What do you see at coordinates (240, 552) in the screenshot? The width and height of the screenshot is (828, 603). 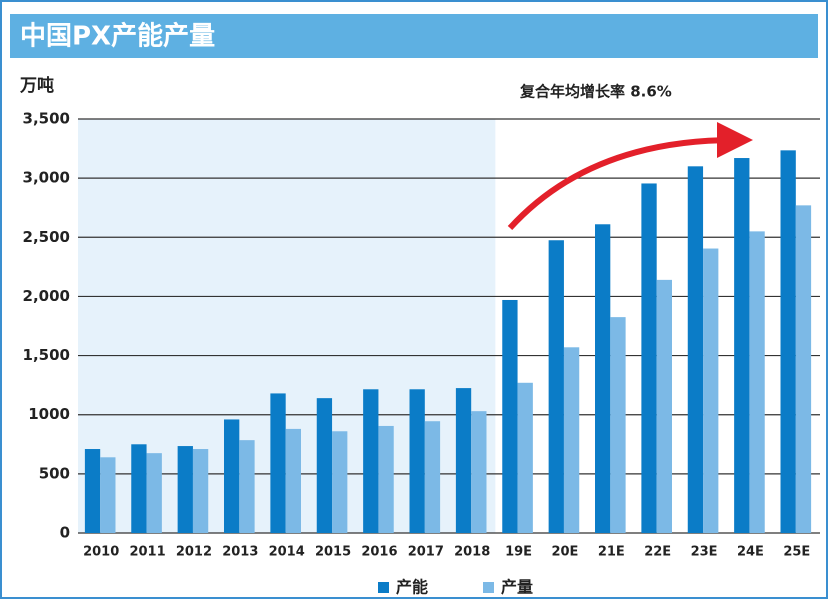 I see `x-tick-label: 2013` at bounding box center [240, 552].